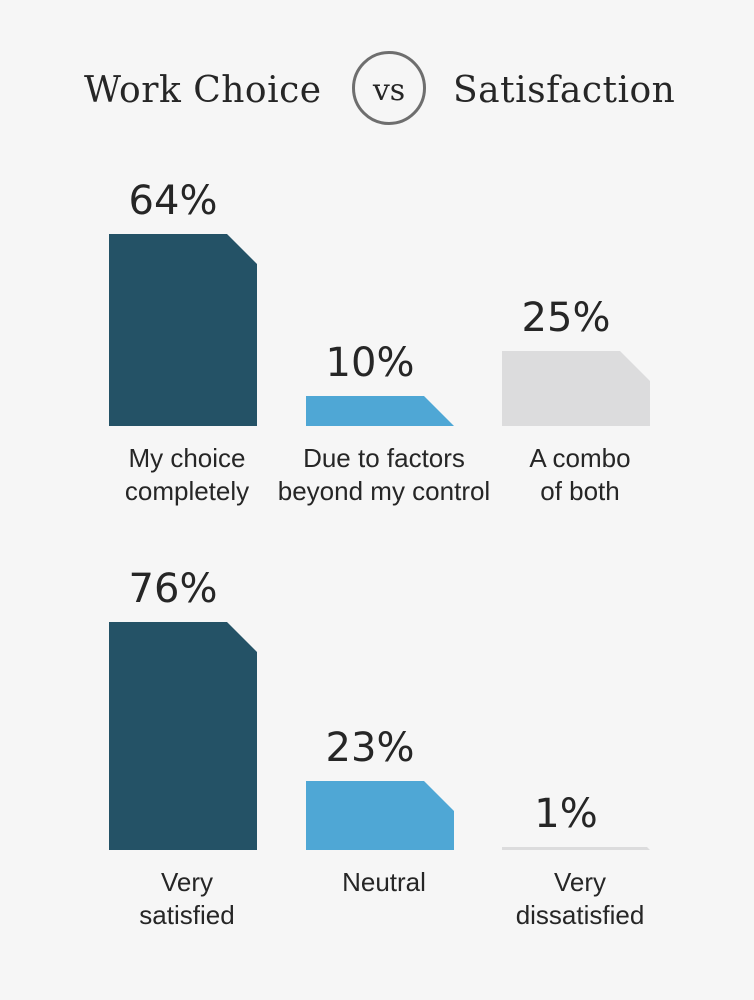  What do you see at coordinates (186, 898) in the screenshot?
I see `category-label-2-1: Very satisfied` at bounding box center [186, 898].